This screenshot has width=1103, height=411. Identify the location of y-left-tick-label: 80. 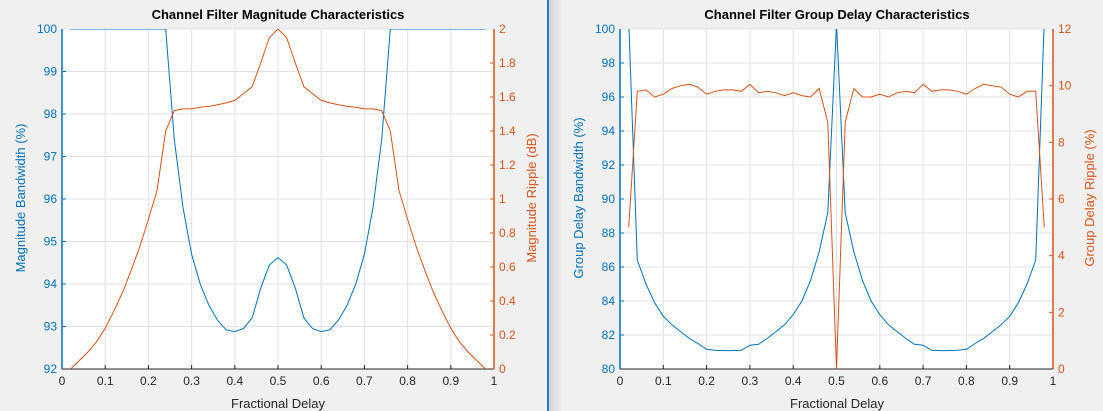
(609, 369).